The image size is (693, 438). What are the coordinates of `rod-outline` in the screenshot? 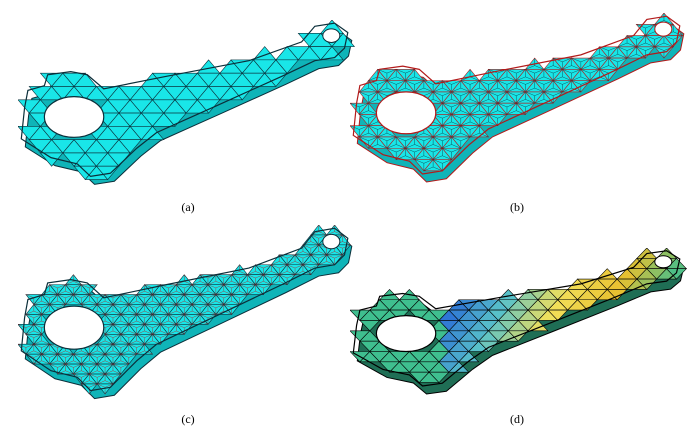 It's located at (516, 318).